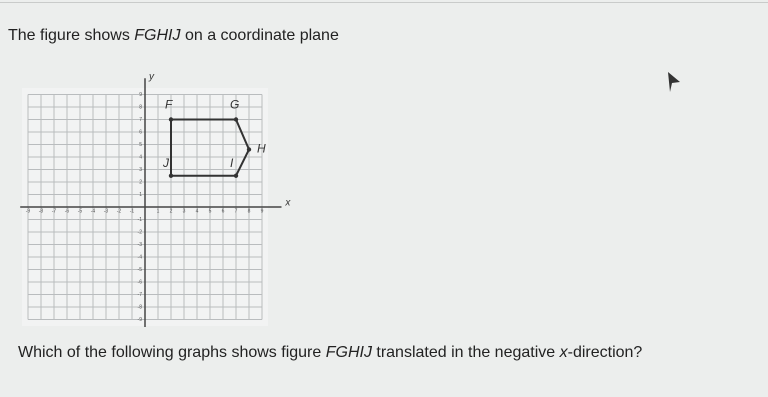  Describe the element at coordinates (232, 163) in the screenshot. I see `vertex-label: I` at that location.